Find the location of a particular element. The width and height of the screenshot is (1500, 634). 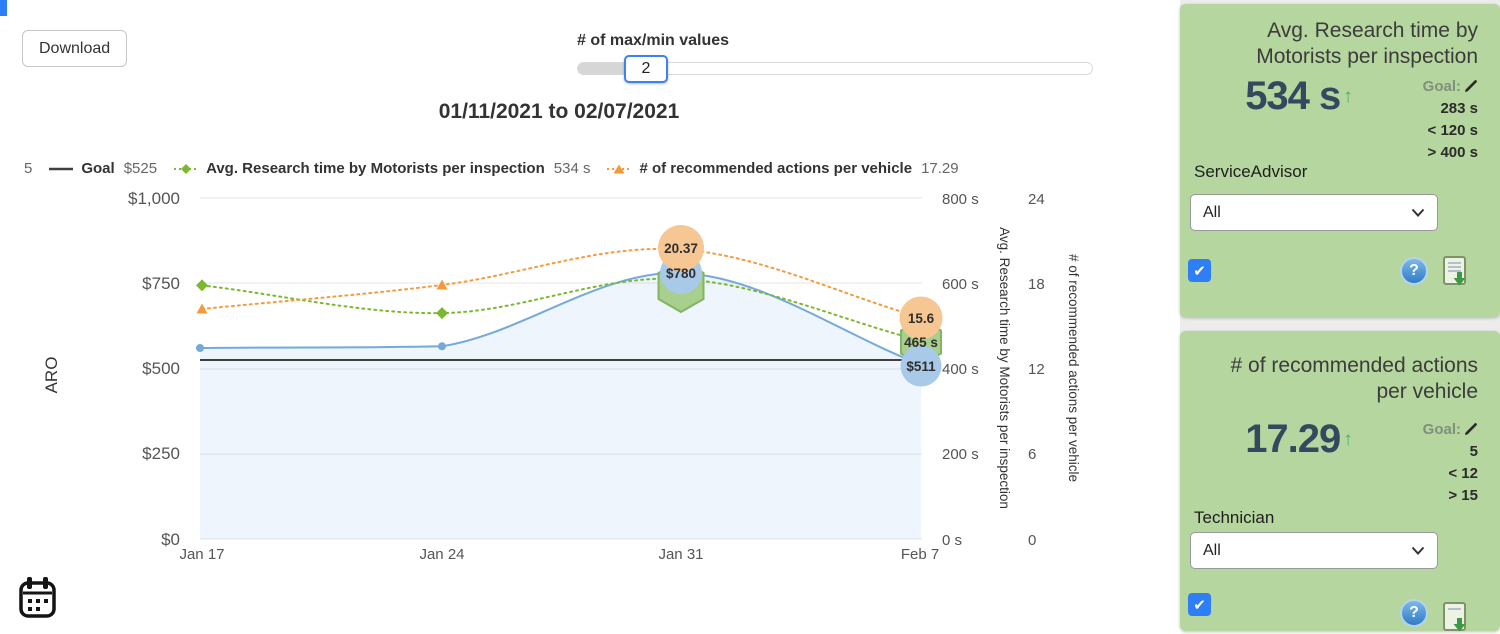

aro-min-bubble is located at coordinates (921, 366).